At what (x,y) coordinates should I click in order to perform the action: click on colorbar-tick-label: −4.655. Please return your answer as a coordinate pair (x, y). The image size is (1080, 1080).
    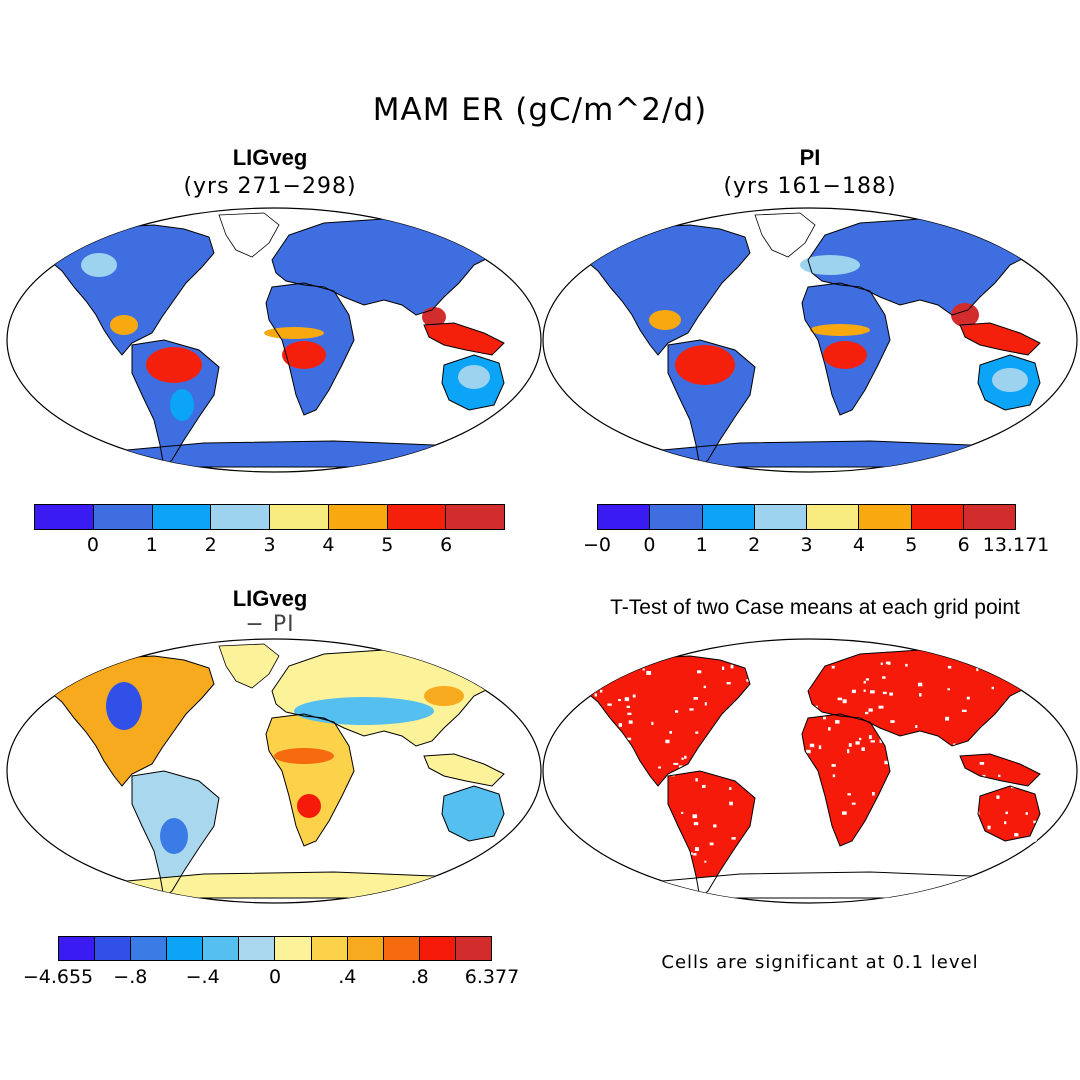
    Looking at the image, I should click on (58, 977).